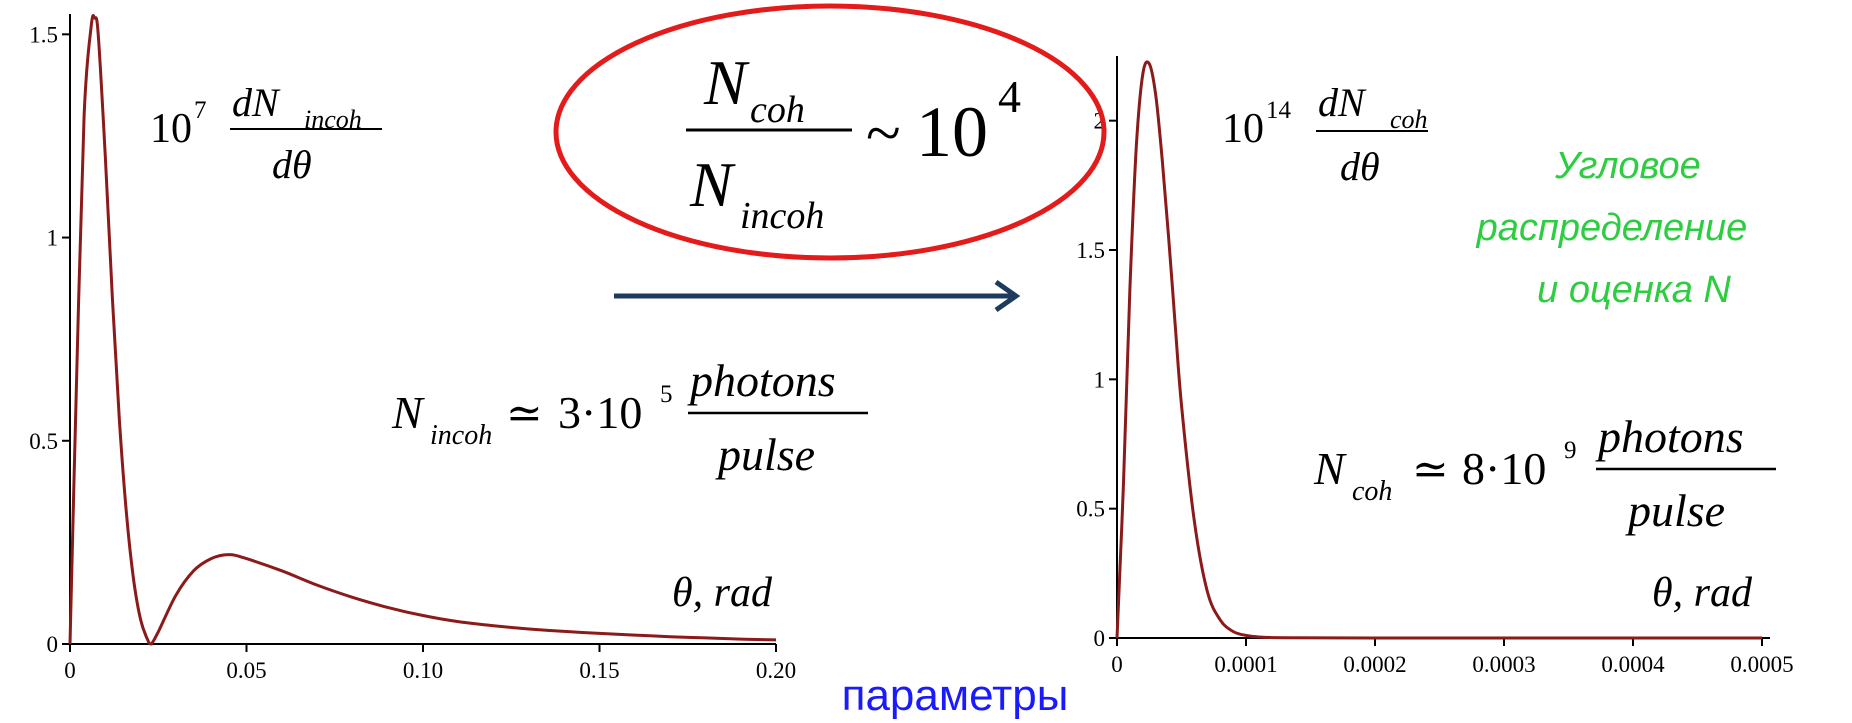 This screenshot has height=723, width=1852. Describe the element at coordinates (1330, 468) in the screenshot. I see `n-coh-lhs: N` at that location.